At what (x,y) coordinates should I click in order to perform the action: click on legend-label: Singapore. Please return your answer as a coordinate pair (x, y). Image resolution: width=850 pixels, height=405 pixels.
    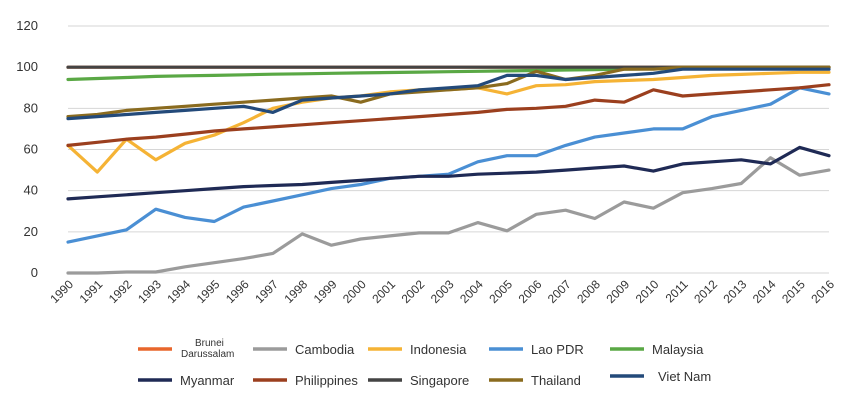
    Looking at the image, I should click on (439, 380).